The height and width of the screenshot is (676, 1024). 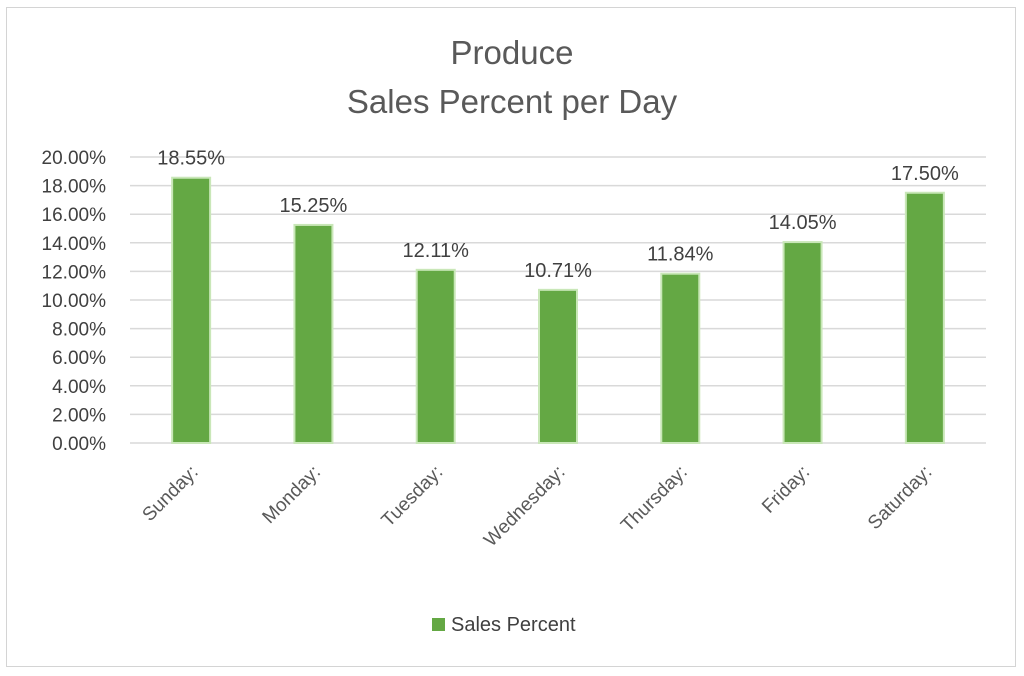 What do you see at coordinates (292, 495) in the screenshot?
I see `category-label: Monday:` at bounding box center [292, 495].